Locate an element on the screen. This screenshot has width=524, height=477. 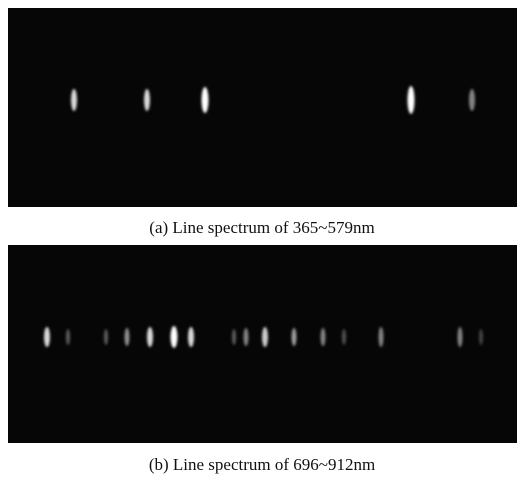
spectral-lines-a is located at coordinates (273, 100).